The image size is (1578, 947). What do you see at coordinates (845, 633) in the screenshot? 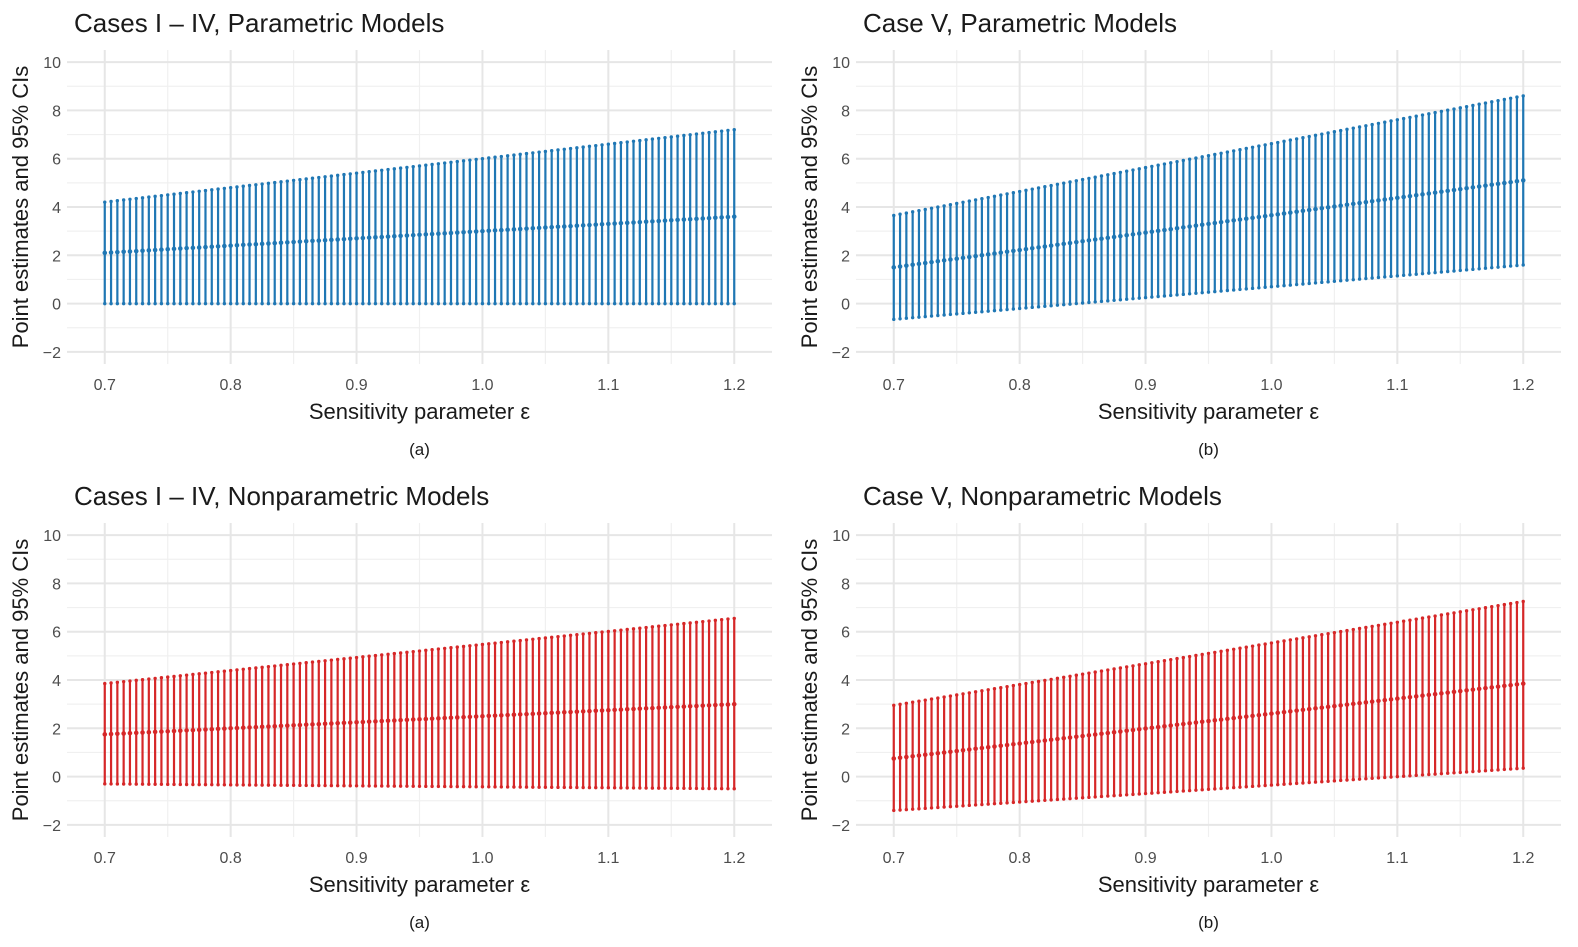
I see `y-tick-label: 6` at bounding box center [845, 633].